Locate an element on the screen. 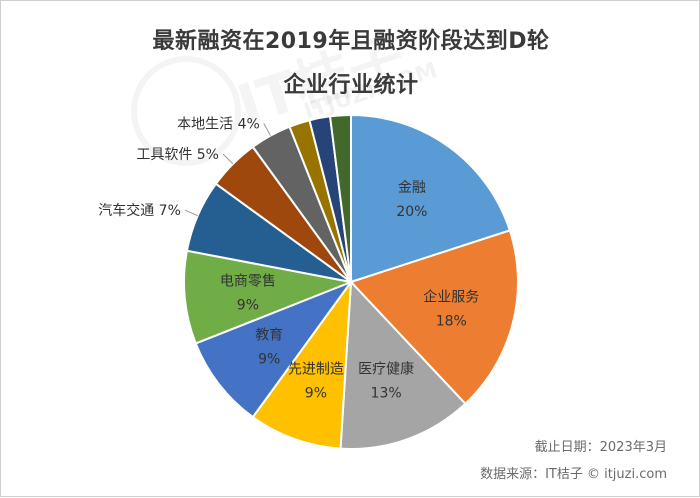 Image resolution: width=700 pixels, height=498 pixels. slice-value-slice-6: 9% is located at coordinates (248, 306).